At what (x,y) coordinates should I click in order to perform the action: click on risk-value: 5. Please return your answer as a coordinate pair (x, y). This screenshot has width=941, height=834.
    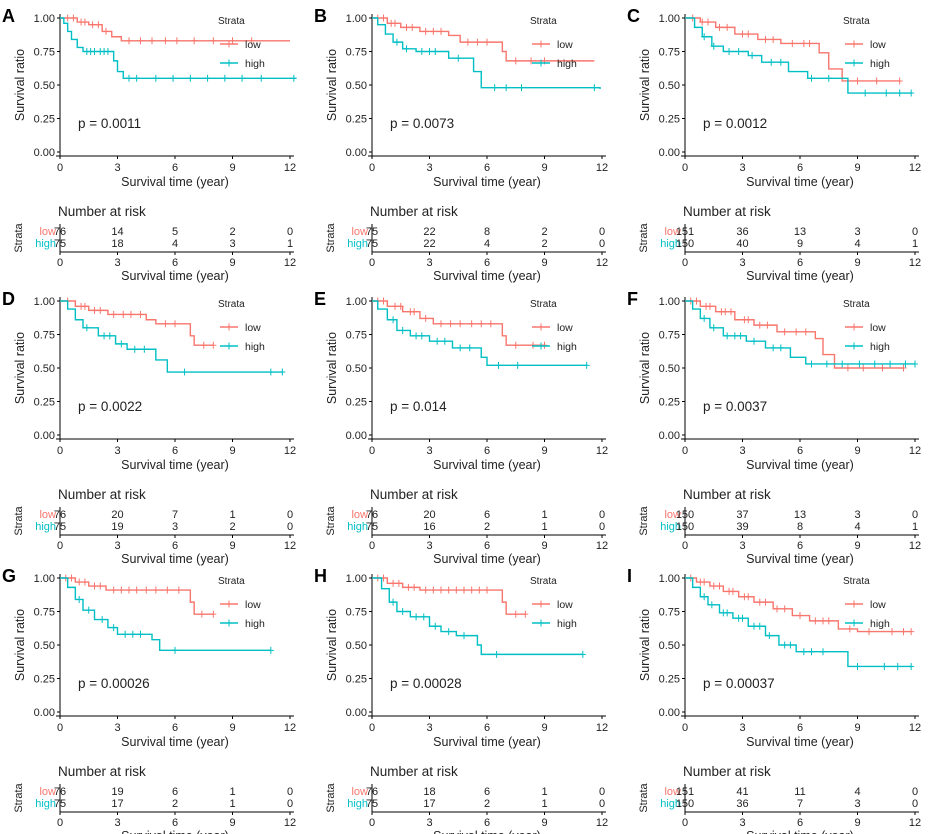
    Looking at the image, I should click on (175, 232).